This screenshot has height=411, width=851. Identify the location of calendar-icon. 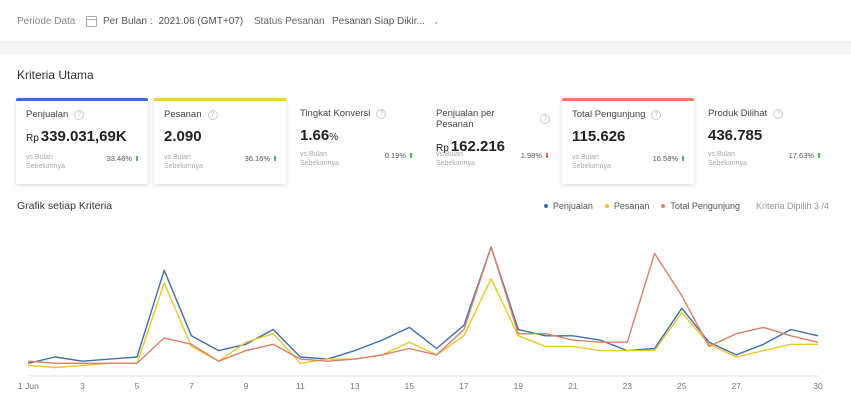
(91, 21).